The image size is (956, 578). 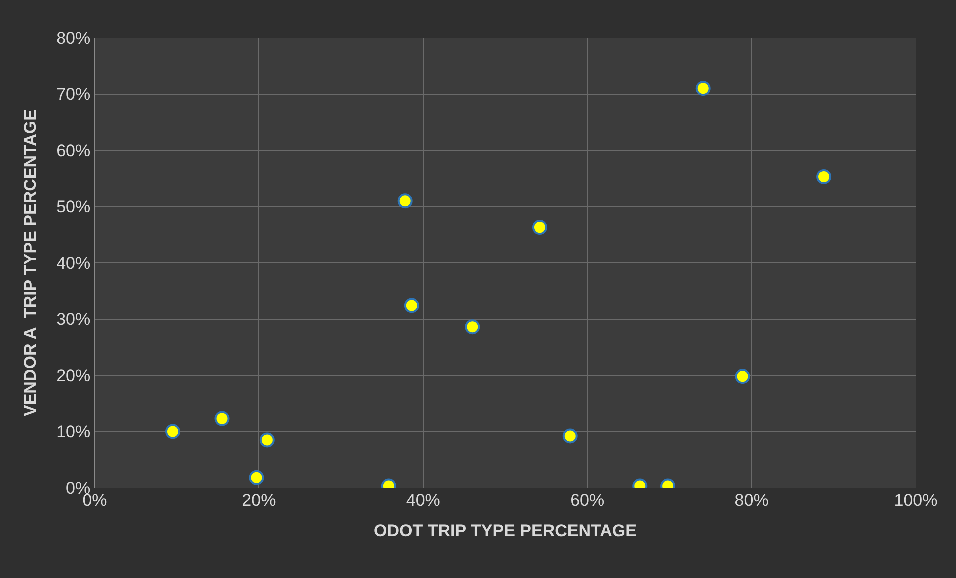 I want to click on y-tick-label: 80%, so click(x=73, y=38).